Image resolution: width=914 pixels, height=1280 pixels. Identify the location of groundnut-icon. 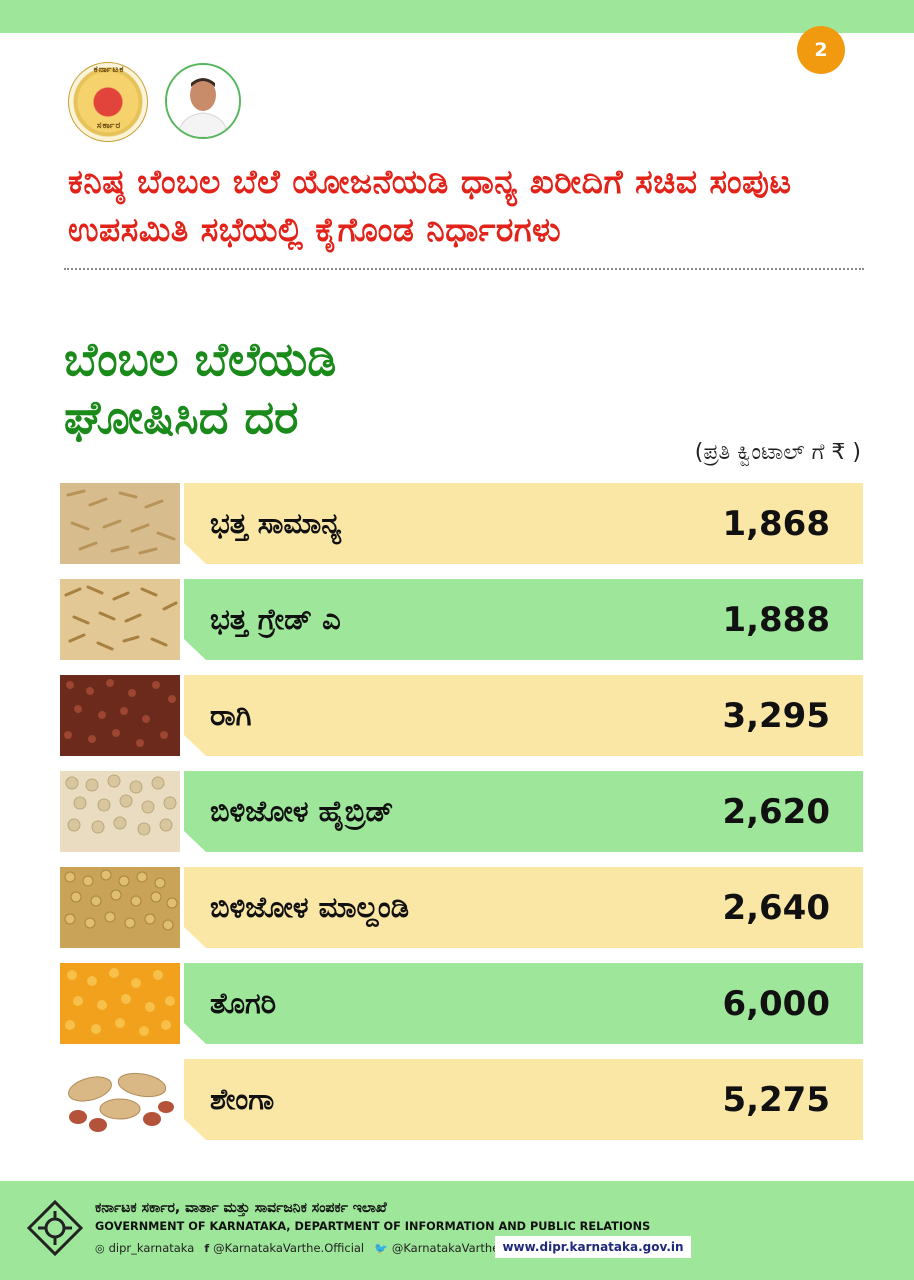
(120, 1099).